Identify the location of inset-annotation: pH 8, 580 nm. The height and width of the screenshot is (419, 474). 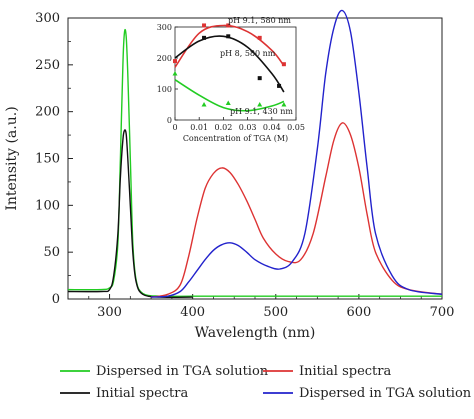
(248, 53).